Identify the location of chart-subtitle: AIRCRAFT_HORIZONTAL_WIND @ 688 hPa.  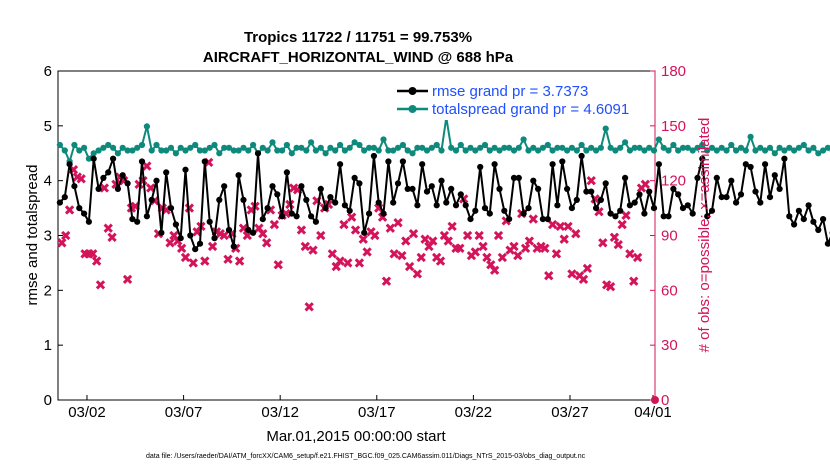
(358, 57).